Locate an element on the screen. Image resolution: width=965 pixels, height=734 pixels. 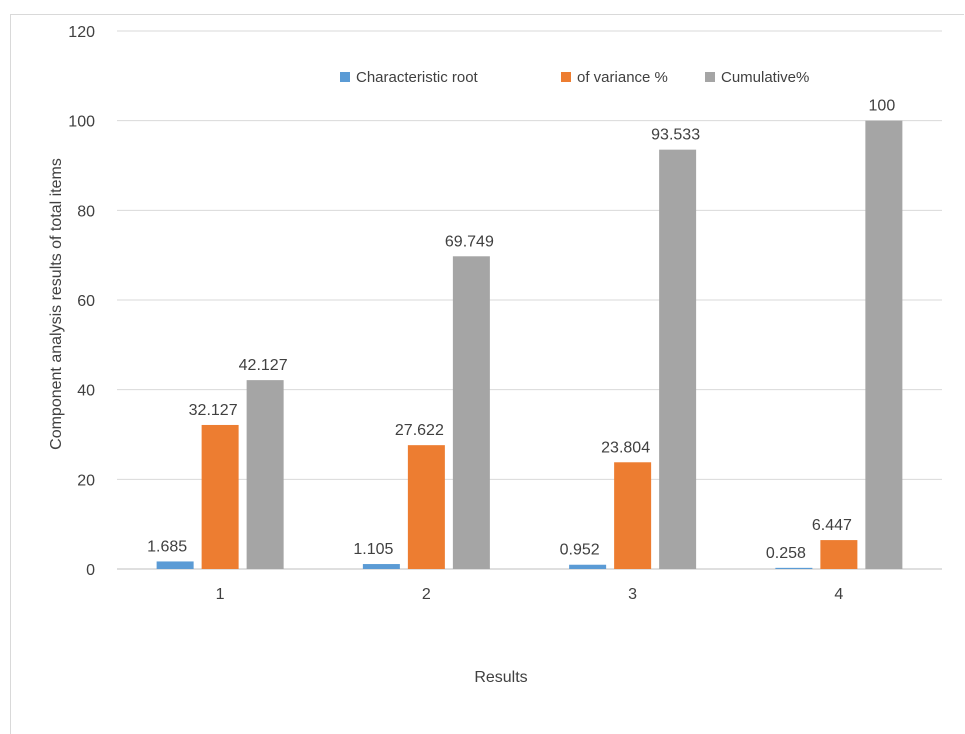
data-label: 6.447 is located at coordinates (832, 525).